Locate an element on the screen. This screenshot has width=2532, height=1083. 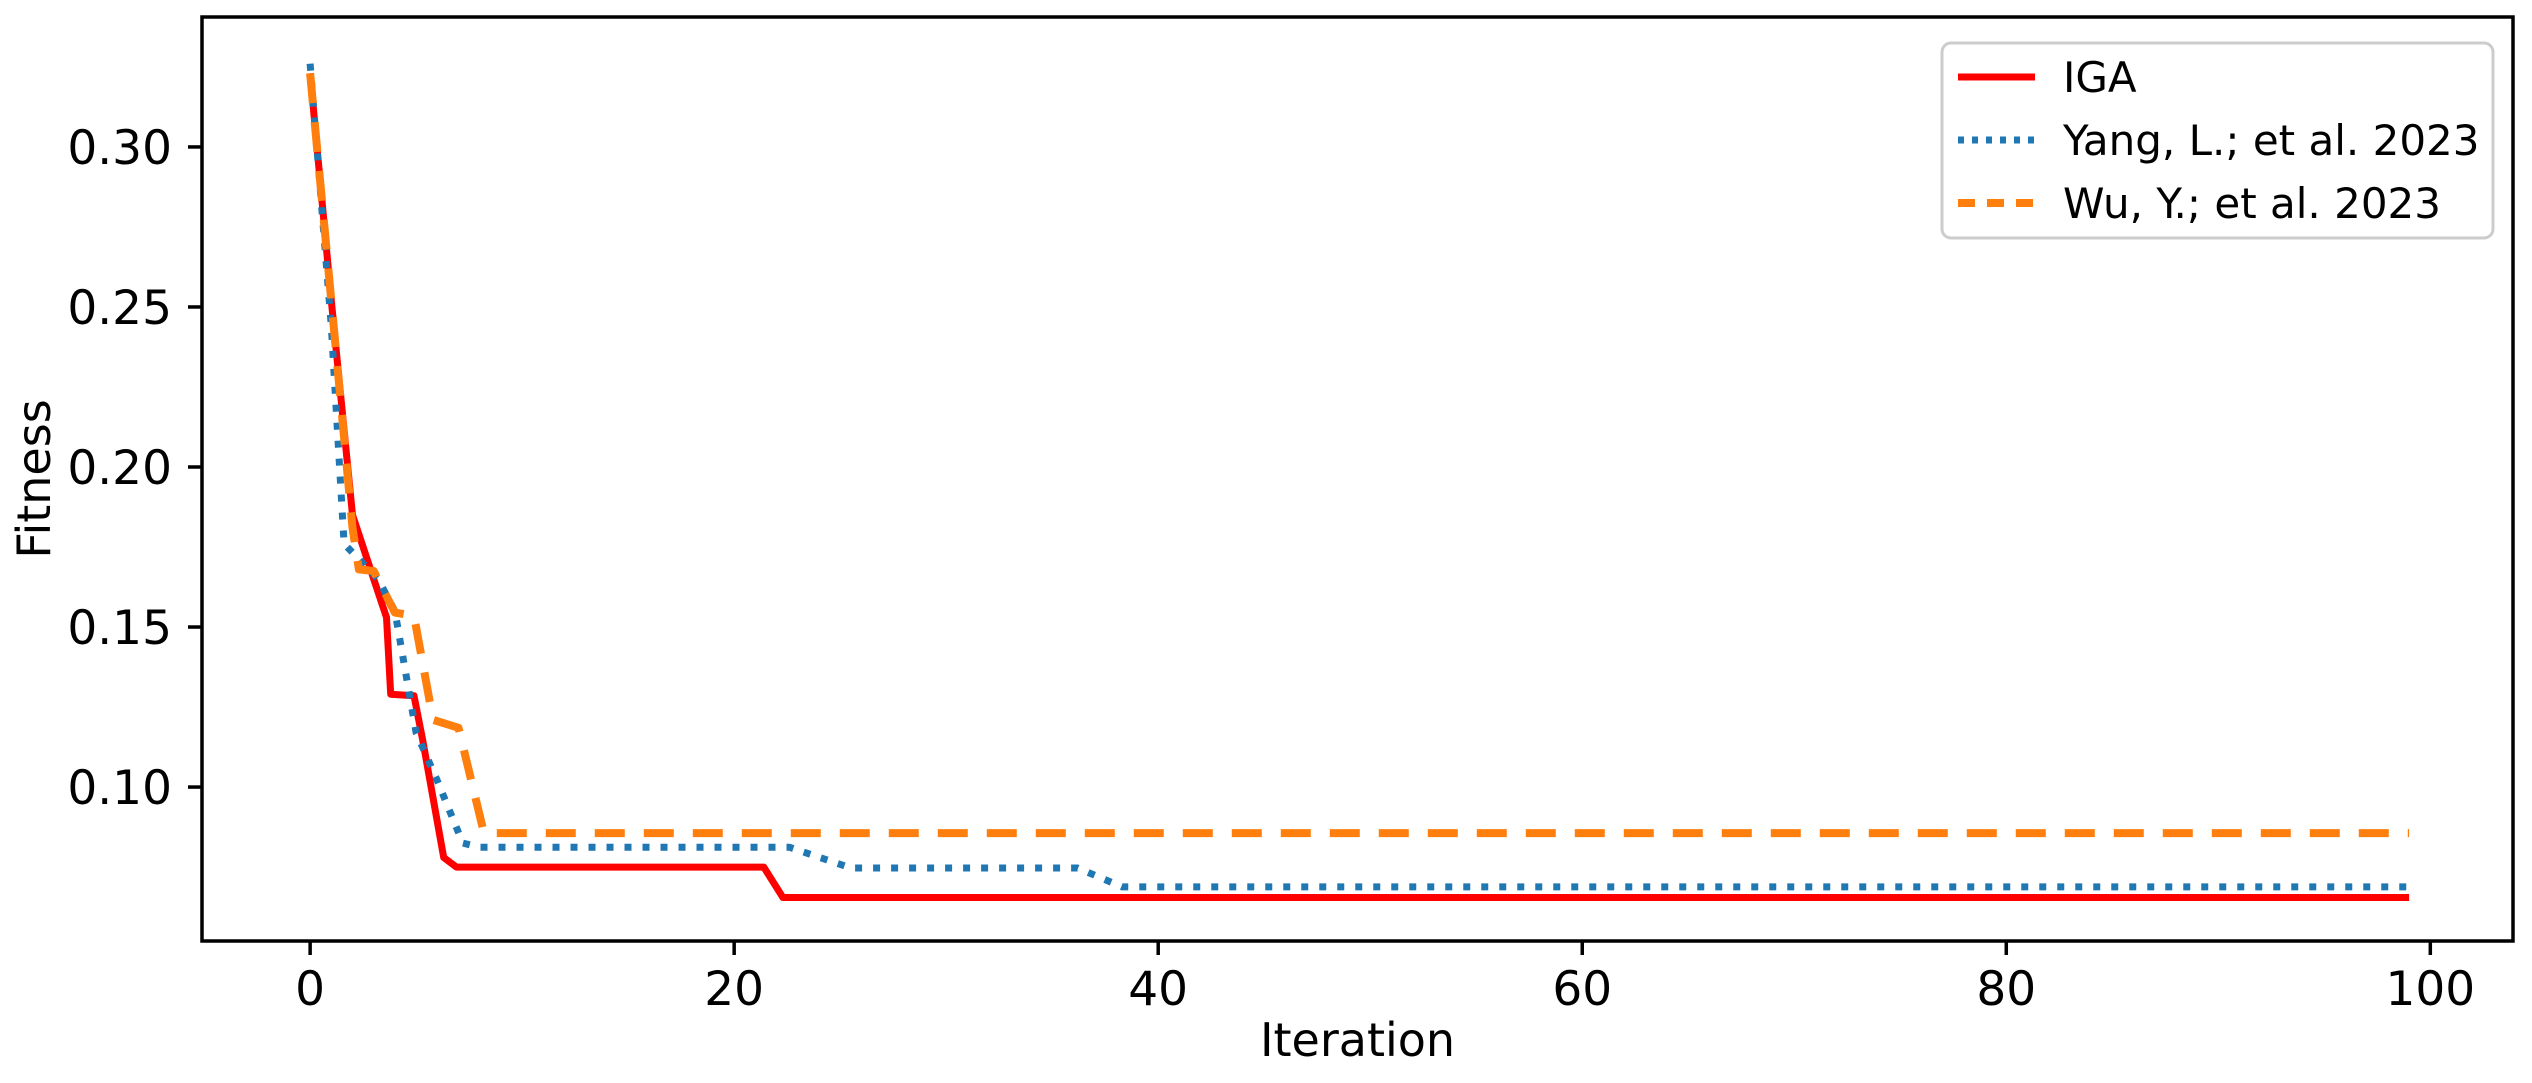
x-tick-label-100: 100 is located at coordinates (2430, 989).